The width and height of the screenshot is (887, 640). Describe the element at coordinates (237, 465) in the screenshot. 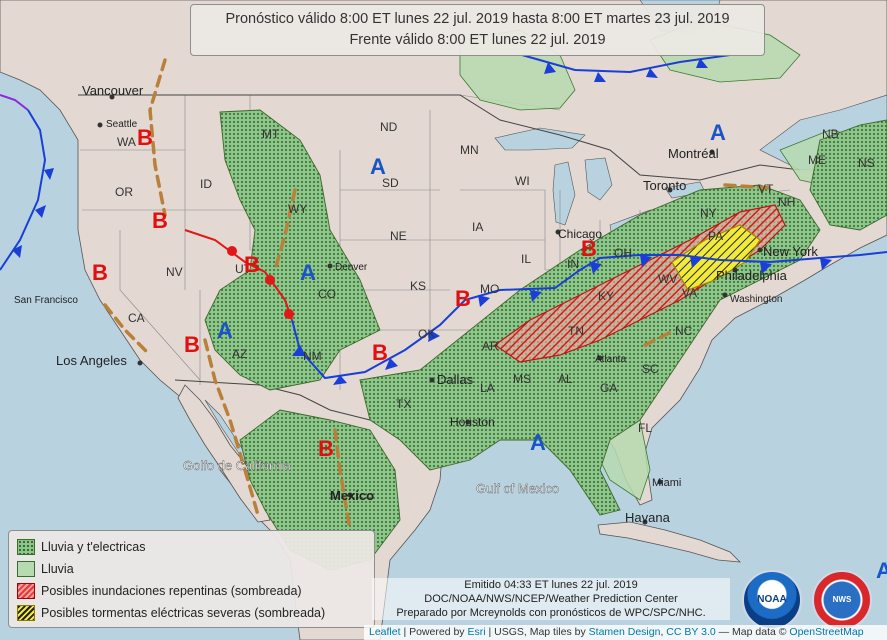

I see `label-gulf-of-california: Golfo de California` at that location.